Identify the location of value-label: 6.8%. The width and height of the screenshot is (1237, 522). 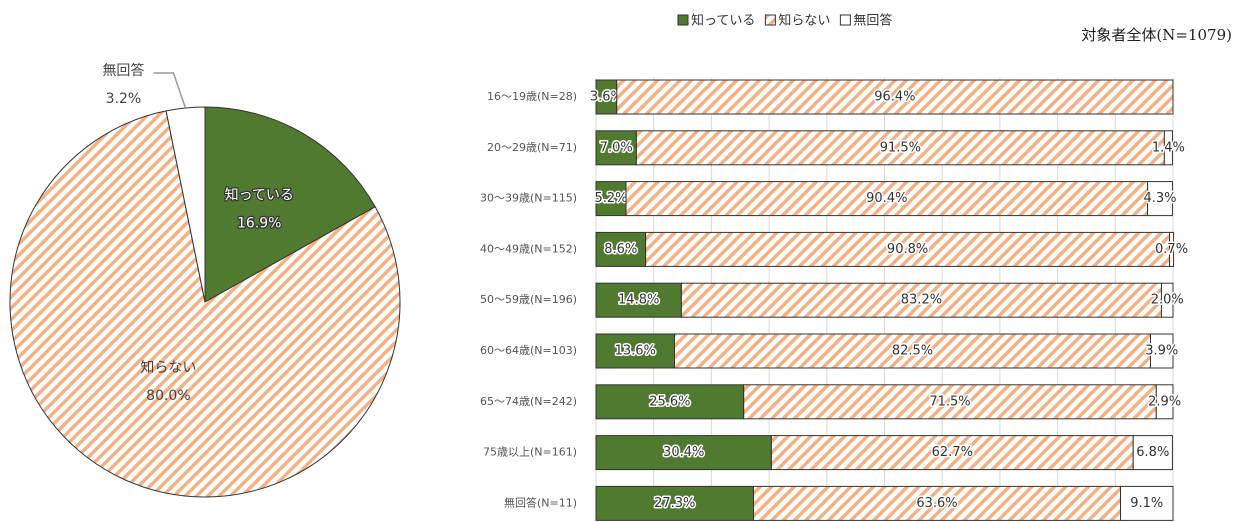
(1152, 452).